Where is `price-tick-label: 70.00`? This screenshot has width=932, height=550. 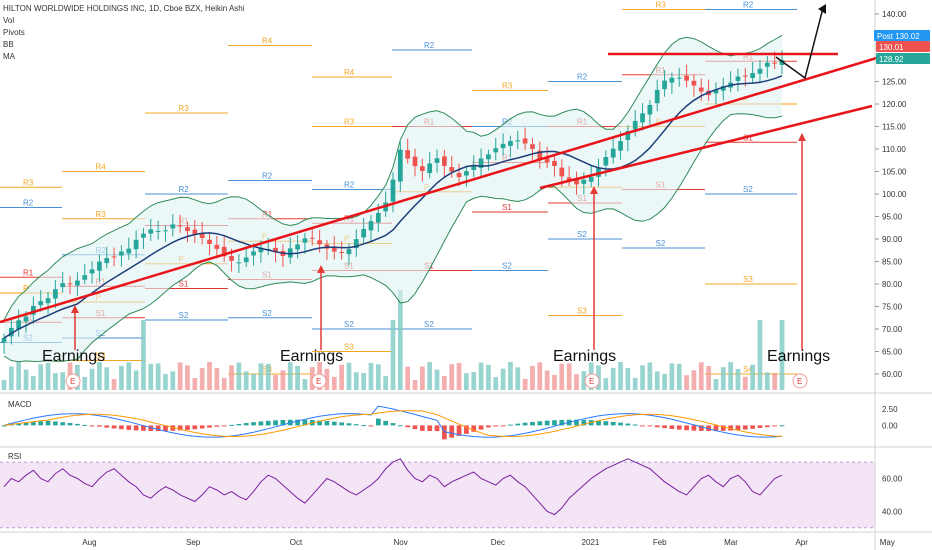
price-tick-label: 70.00 is located at coordinates (892, 329).